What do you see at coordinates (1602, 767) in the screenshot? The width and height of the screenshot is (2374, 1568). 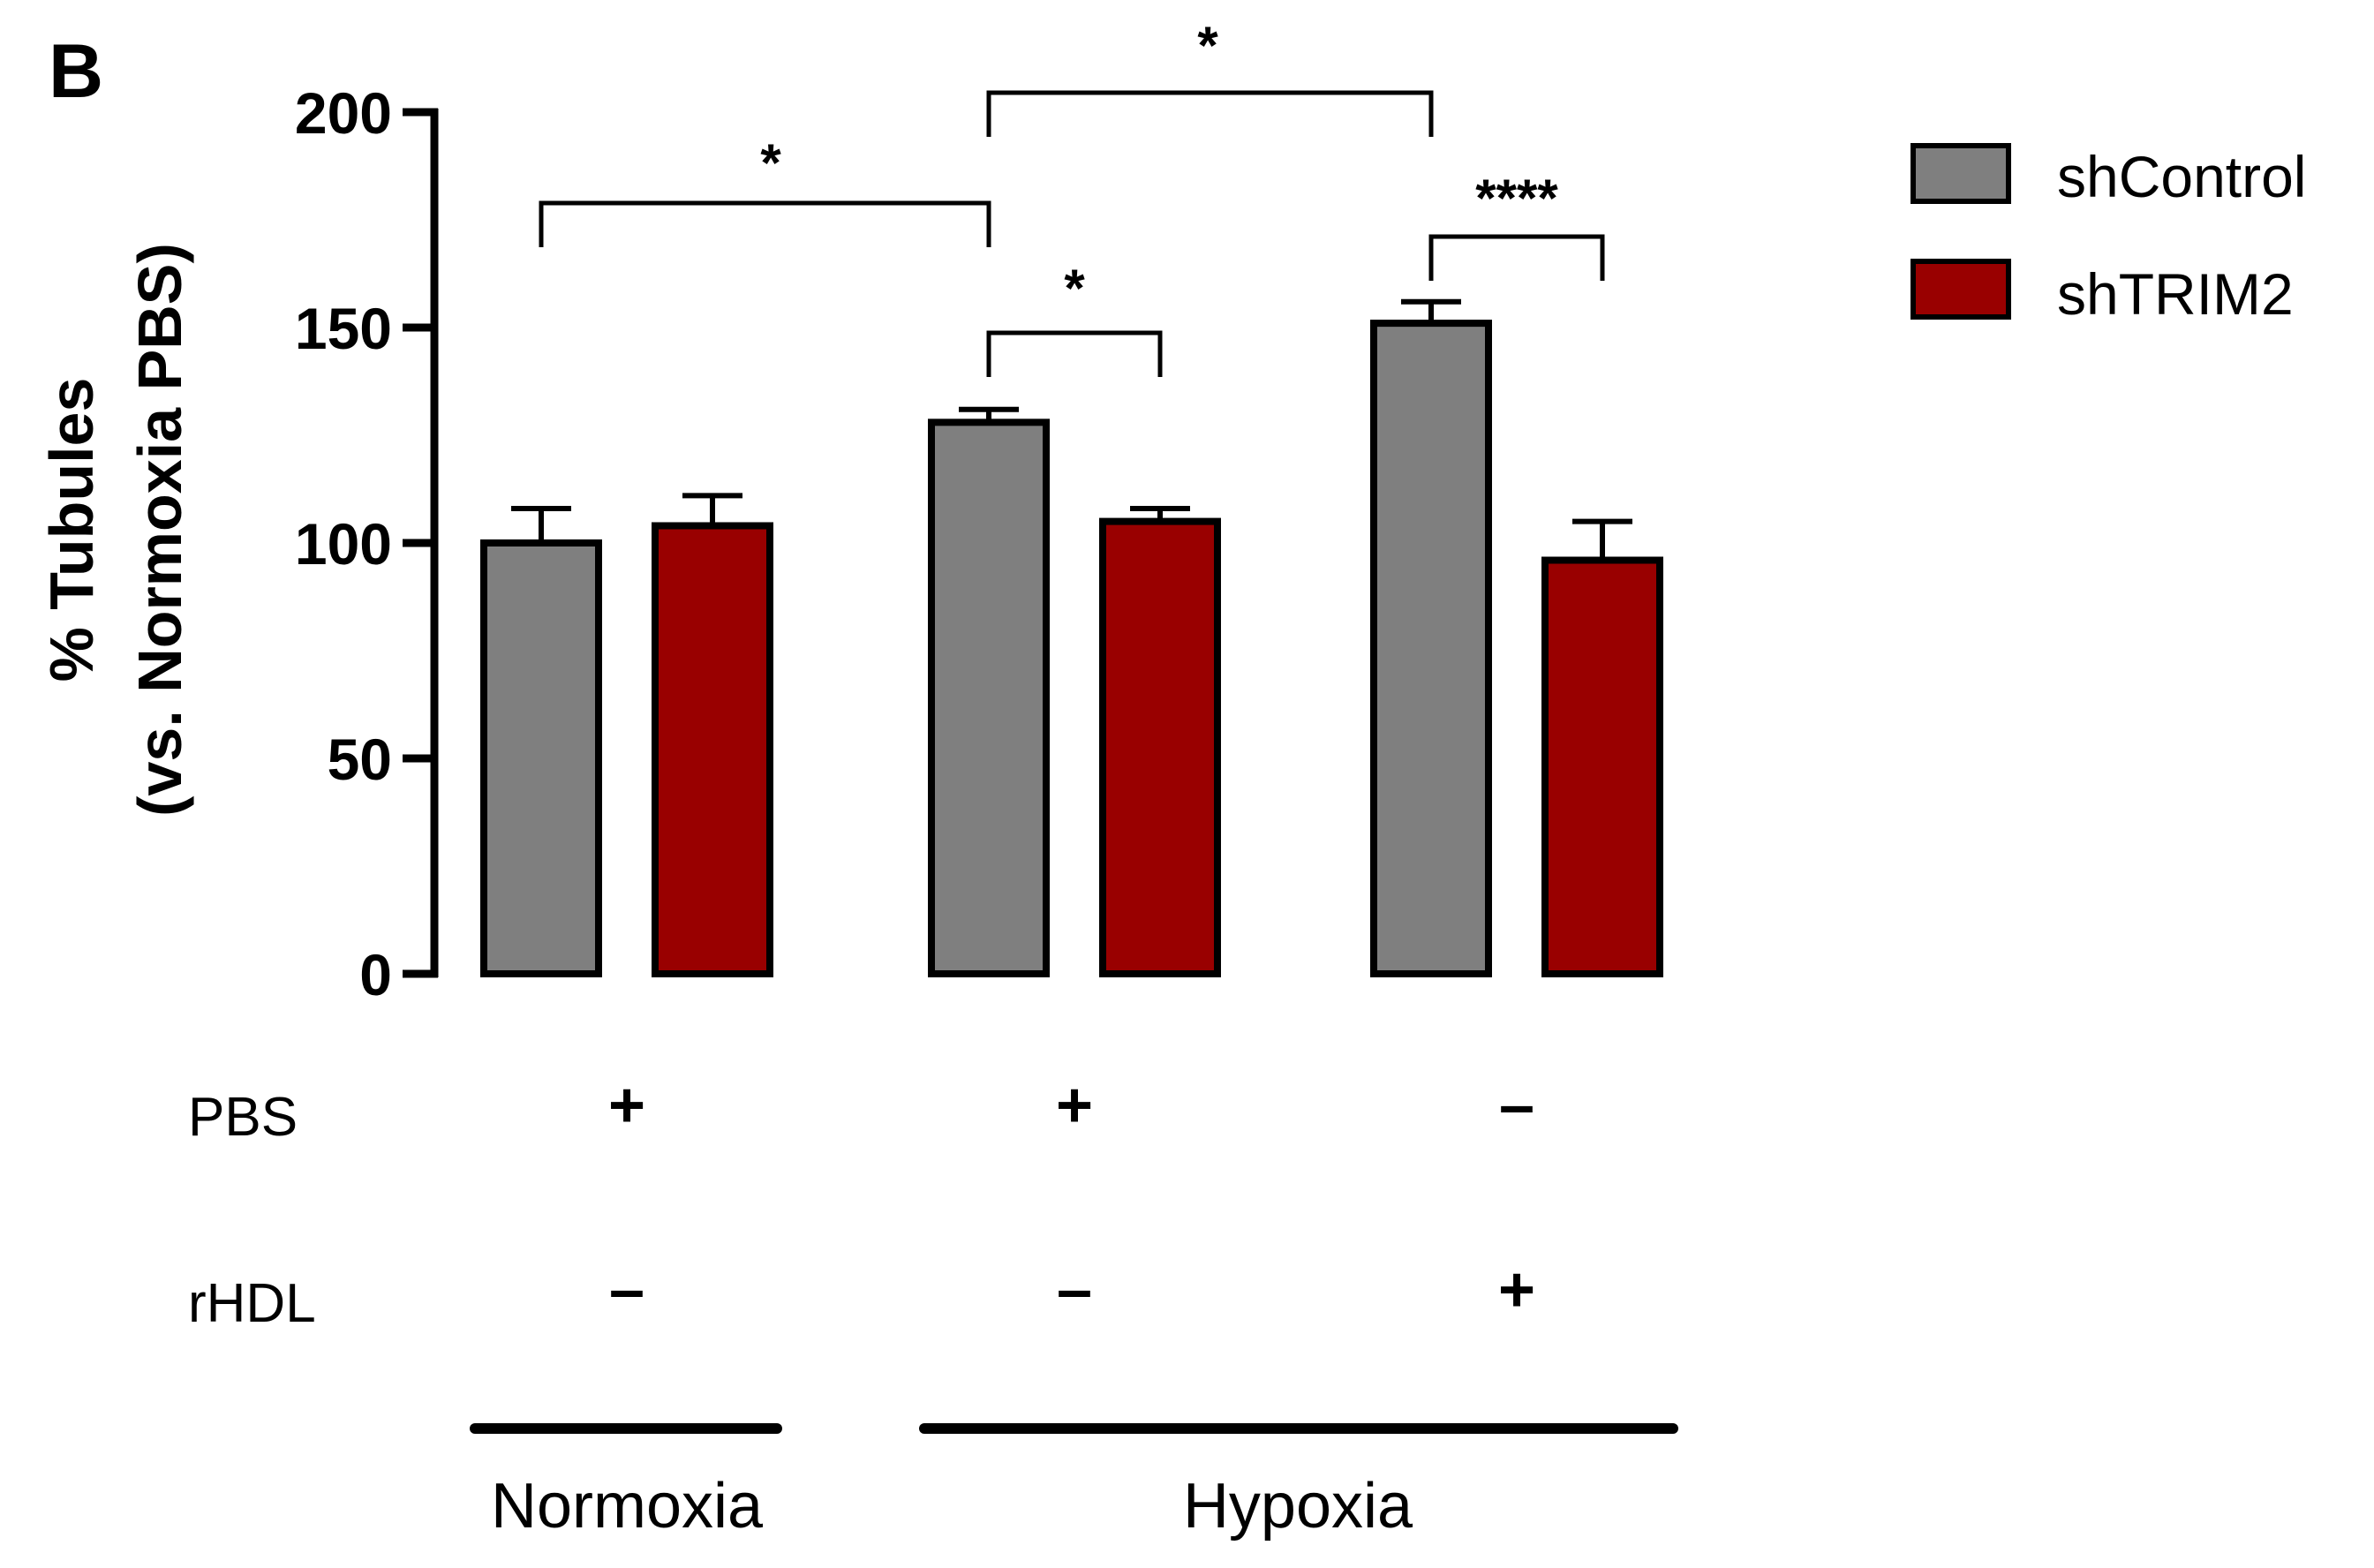 I see `bar-shtrim2-hypoxia-rhdl` at bounding box center [1602, 767].